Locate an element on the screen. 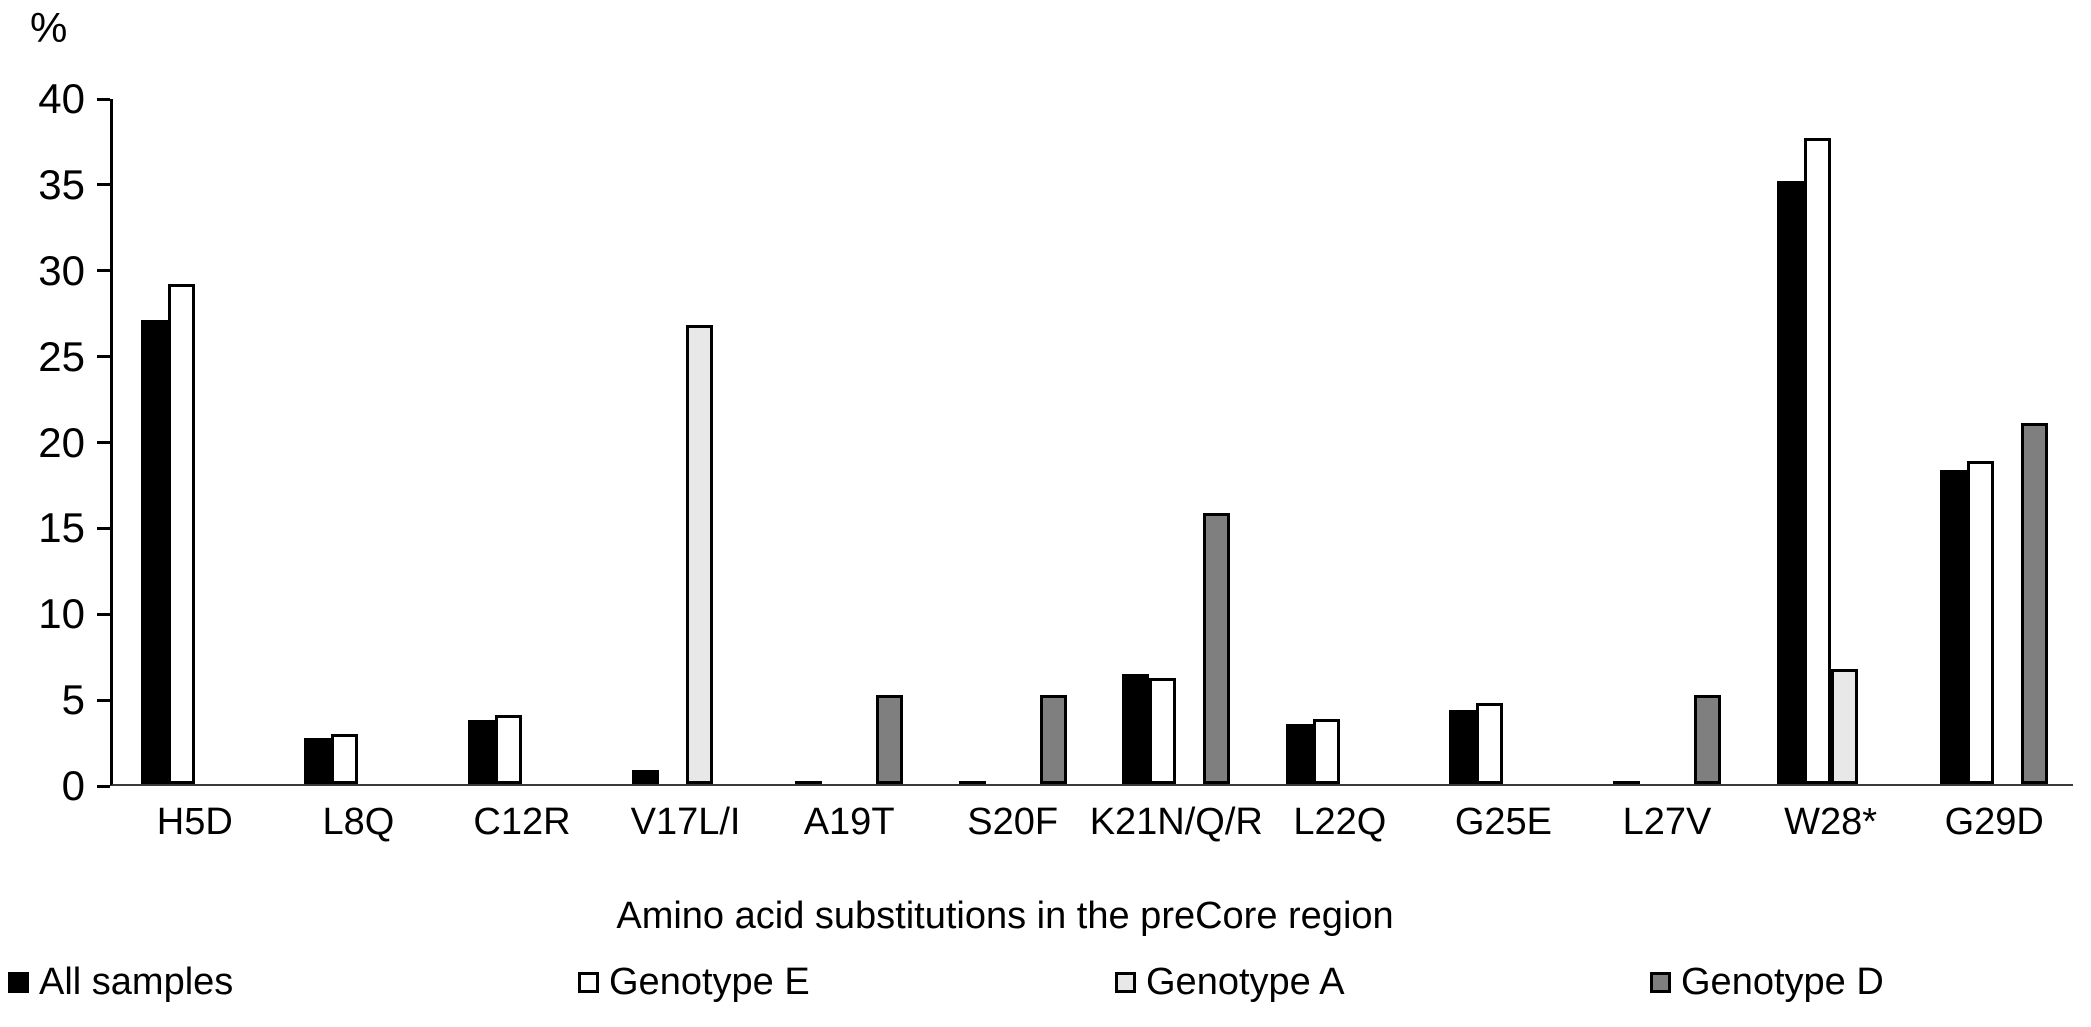 The height and width of the screenshot is (1027, 2091). x-category-label: L8Q is located at coordinates (358, 822).